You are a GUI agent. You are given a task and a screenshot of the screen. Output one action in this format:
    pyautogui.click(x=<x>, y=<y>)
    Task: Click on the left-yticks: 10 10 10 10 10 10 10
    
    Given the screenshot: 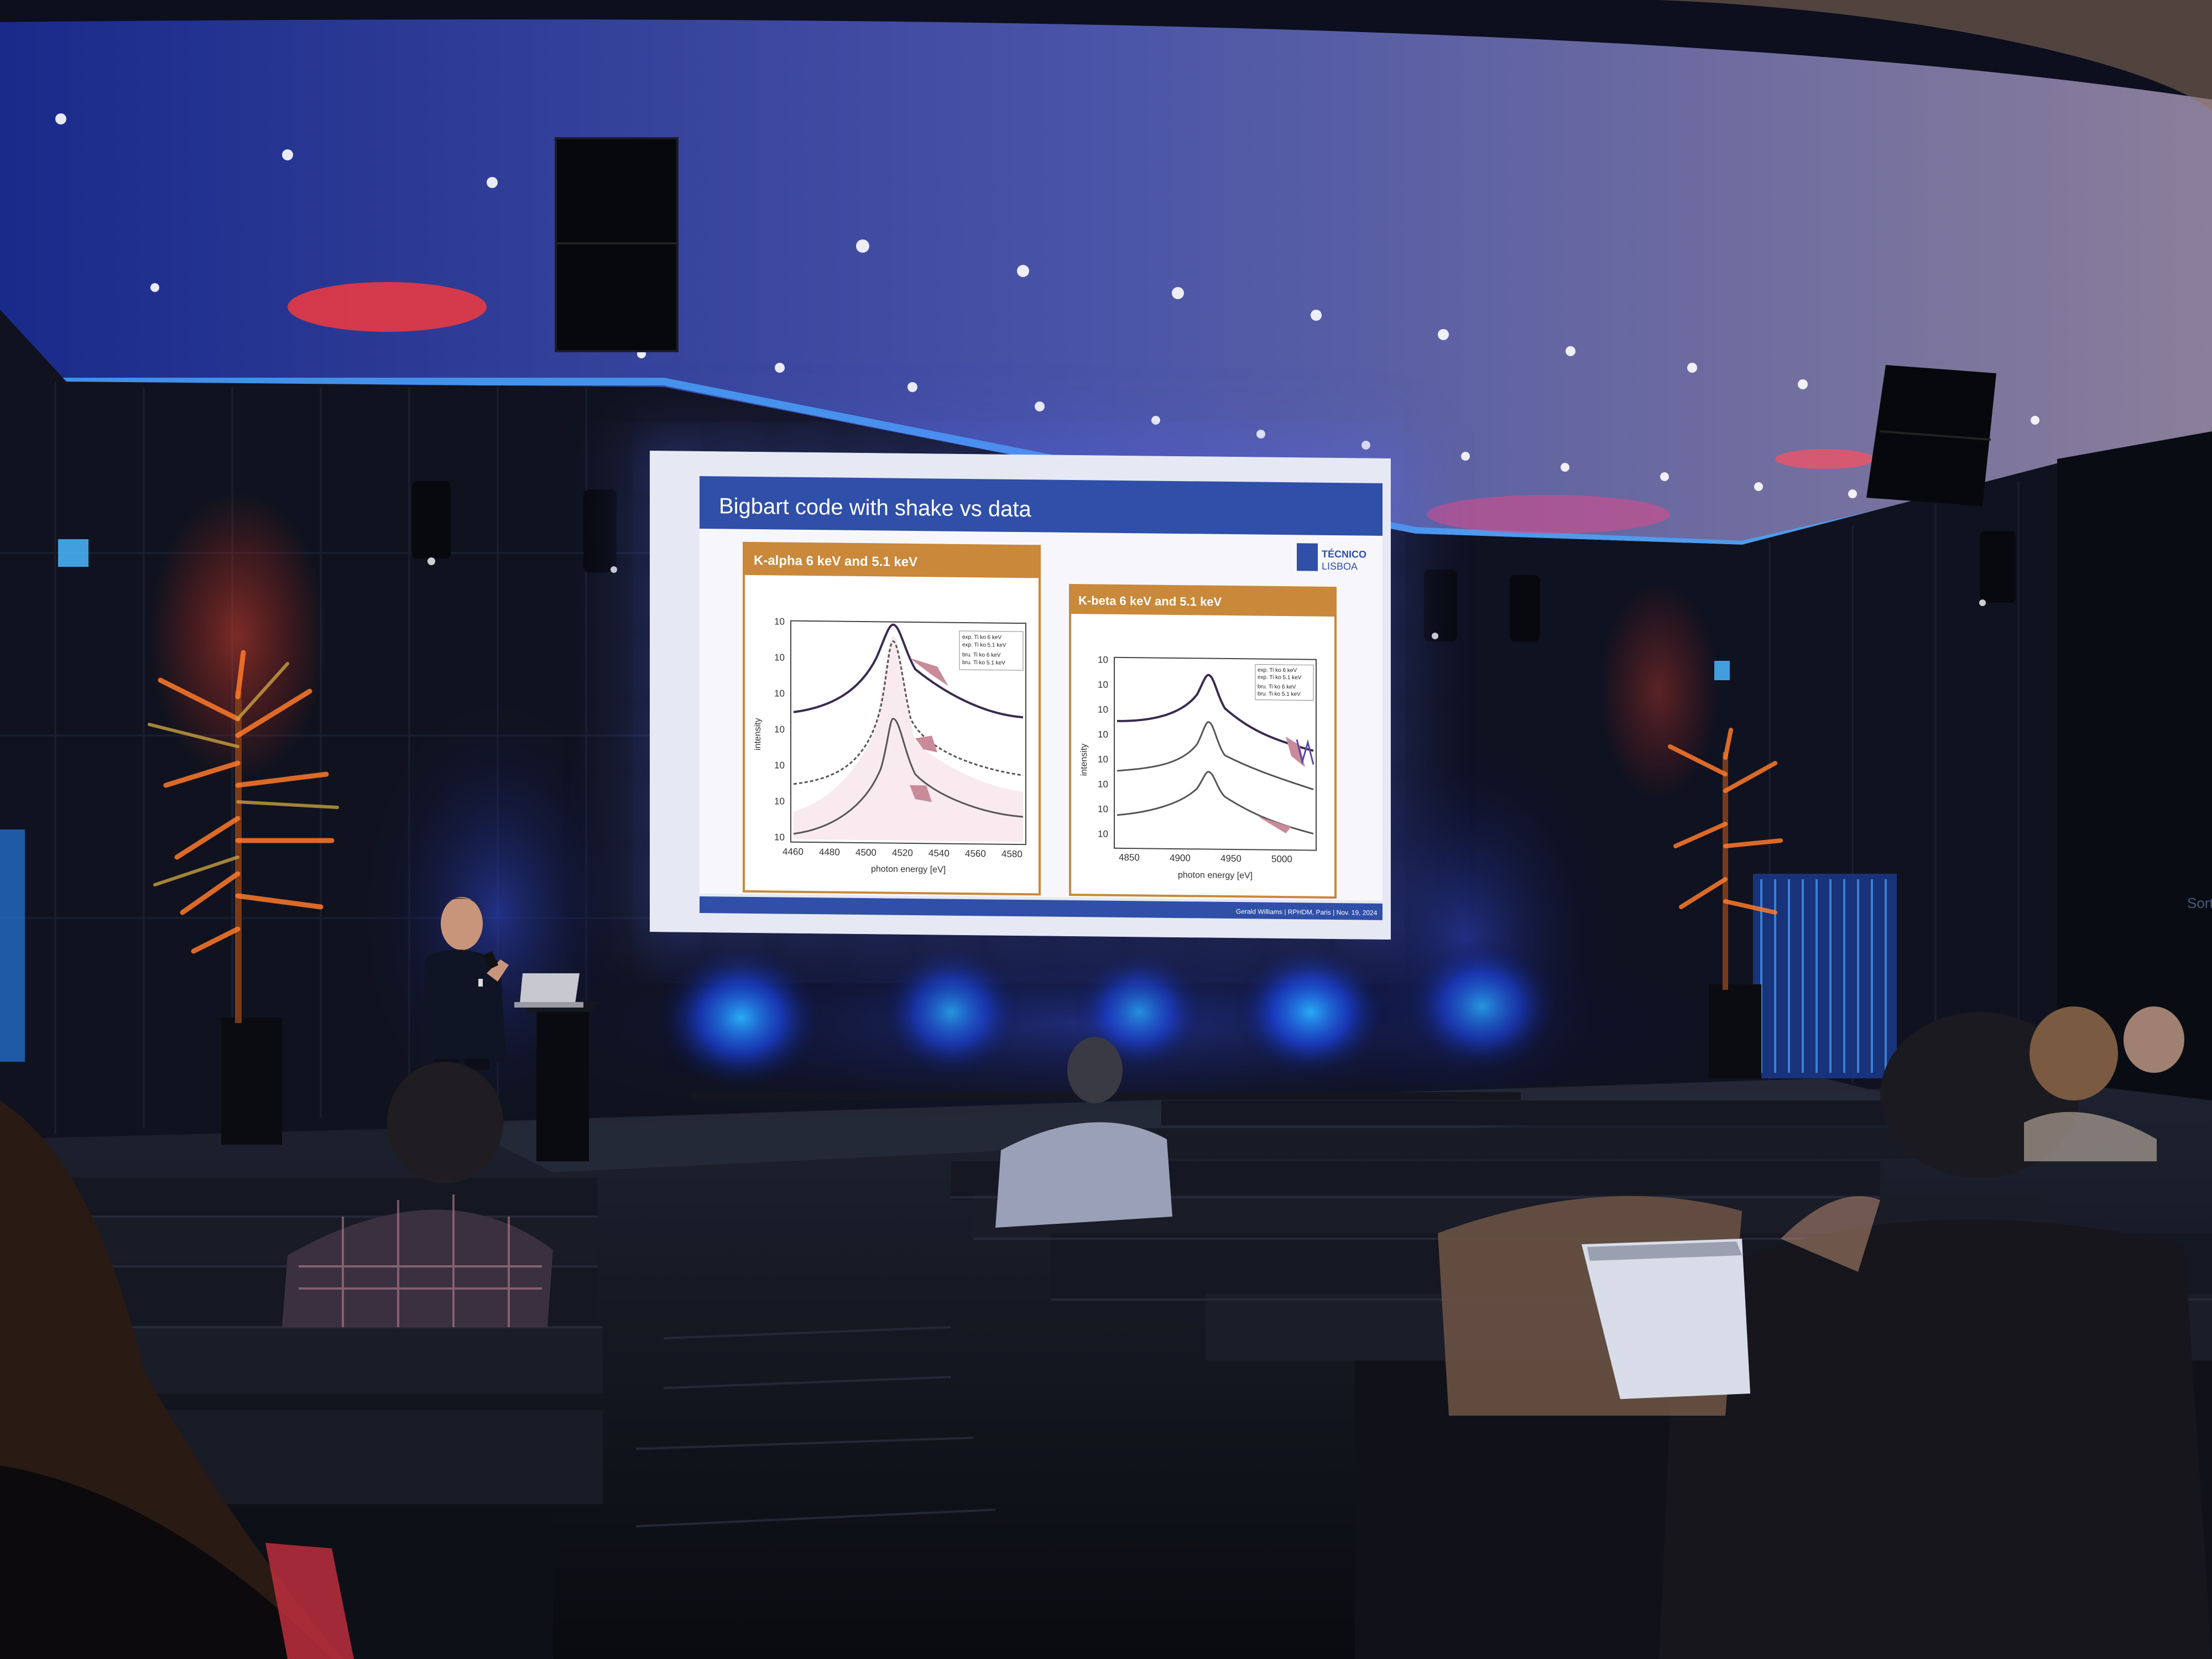 What is the action you would take?
    pyautogui.click(x=780, y=729)
    